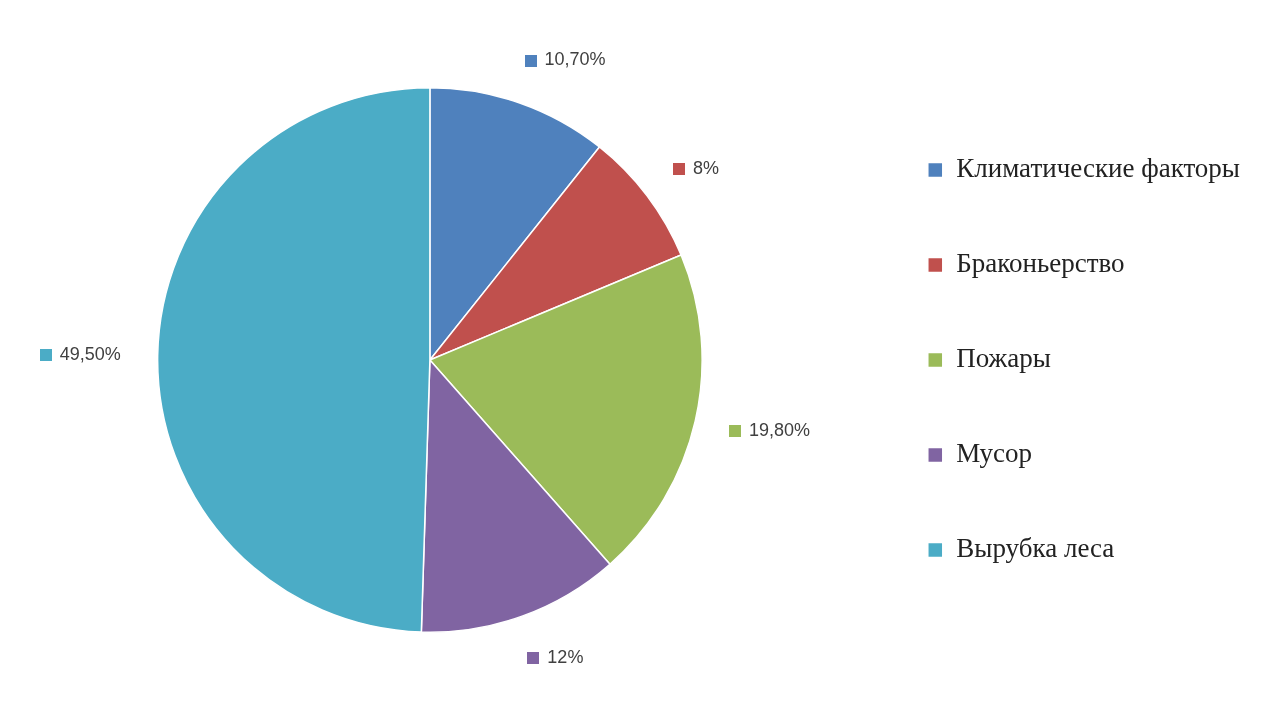 This screenshot has width=1280, height=720. Describe the element at coordinates (994, 453) in the screenshot. I see `legend-label: Мусор` at that location.